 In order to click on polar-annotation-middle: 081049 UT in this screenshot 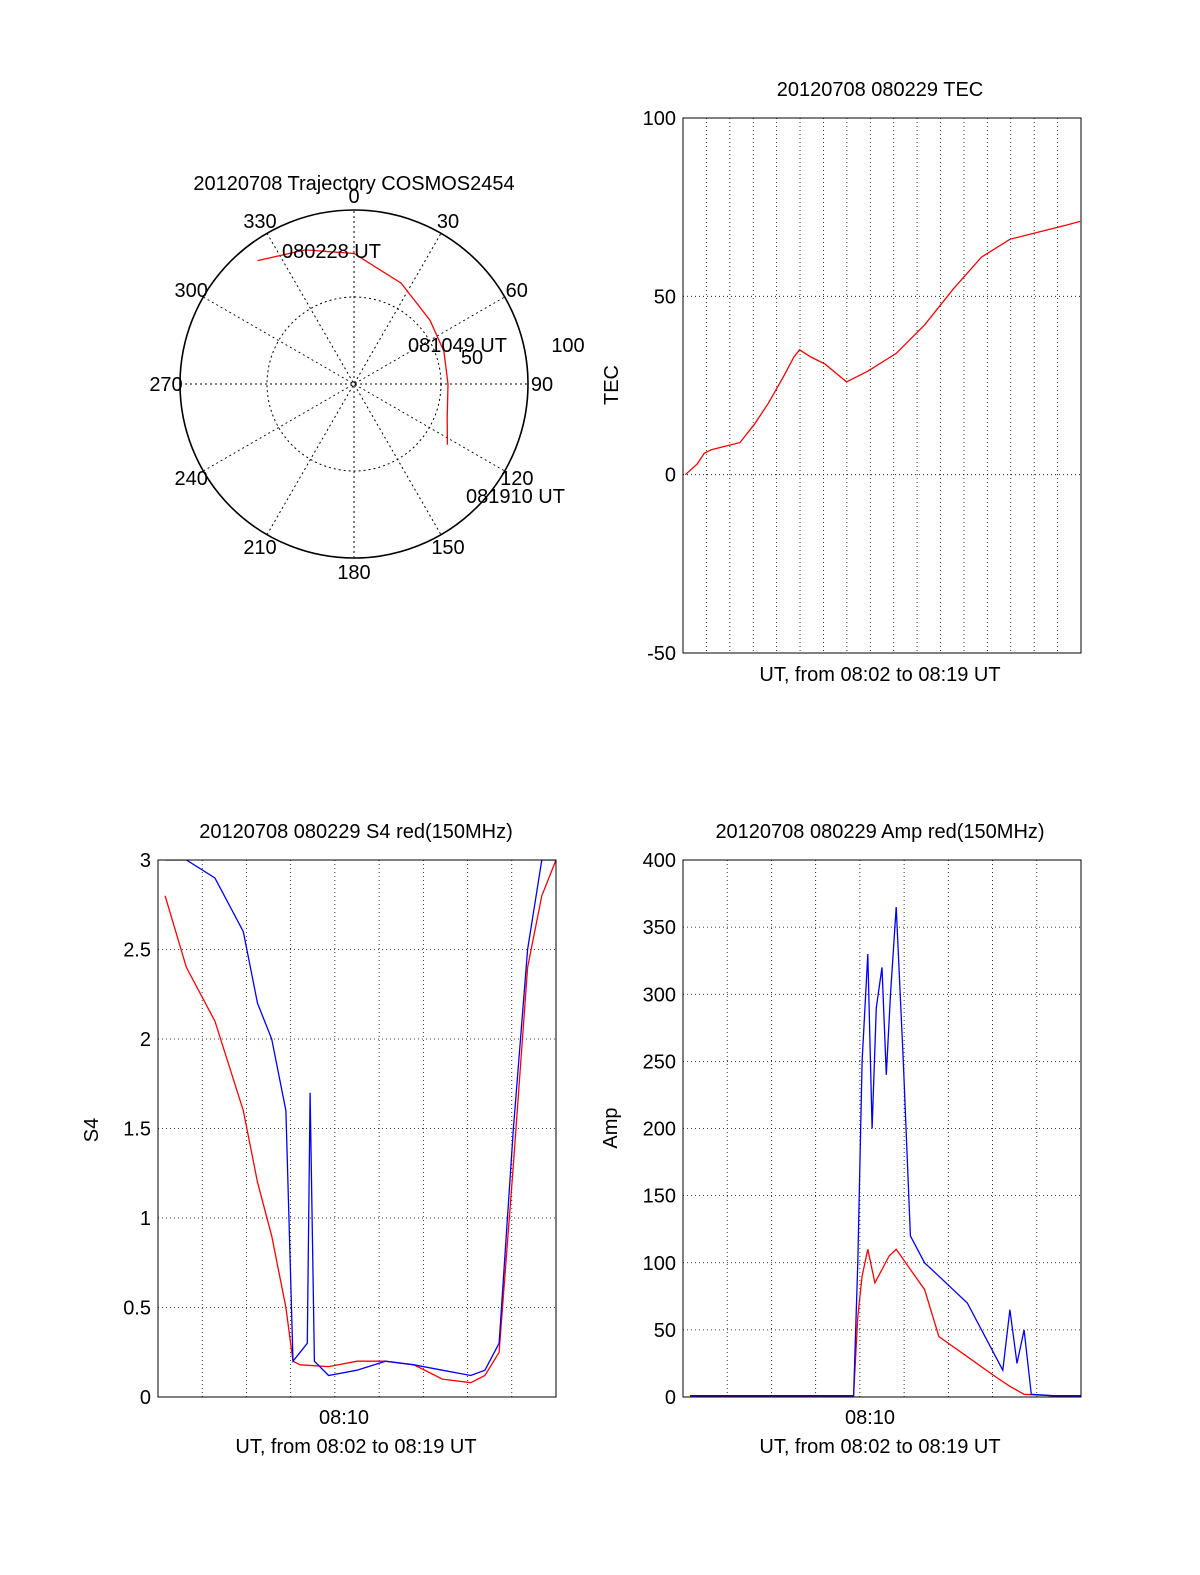, I will do `click(457, 346)`.